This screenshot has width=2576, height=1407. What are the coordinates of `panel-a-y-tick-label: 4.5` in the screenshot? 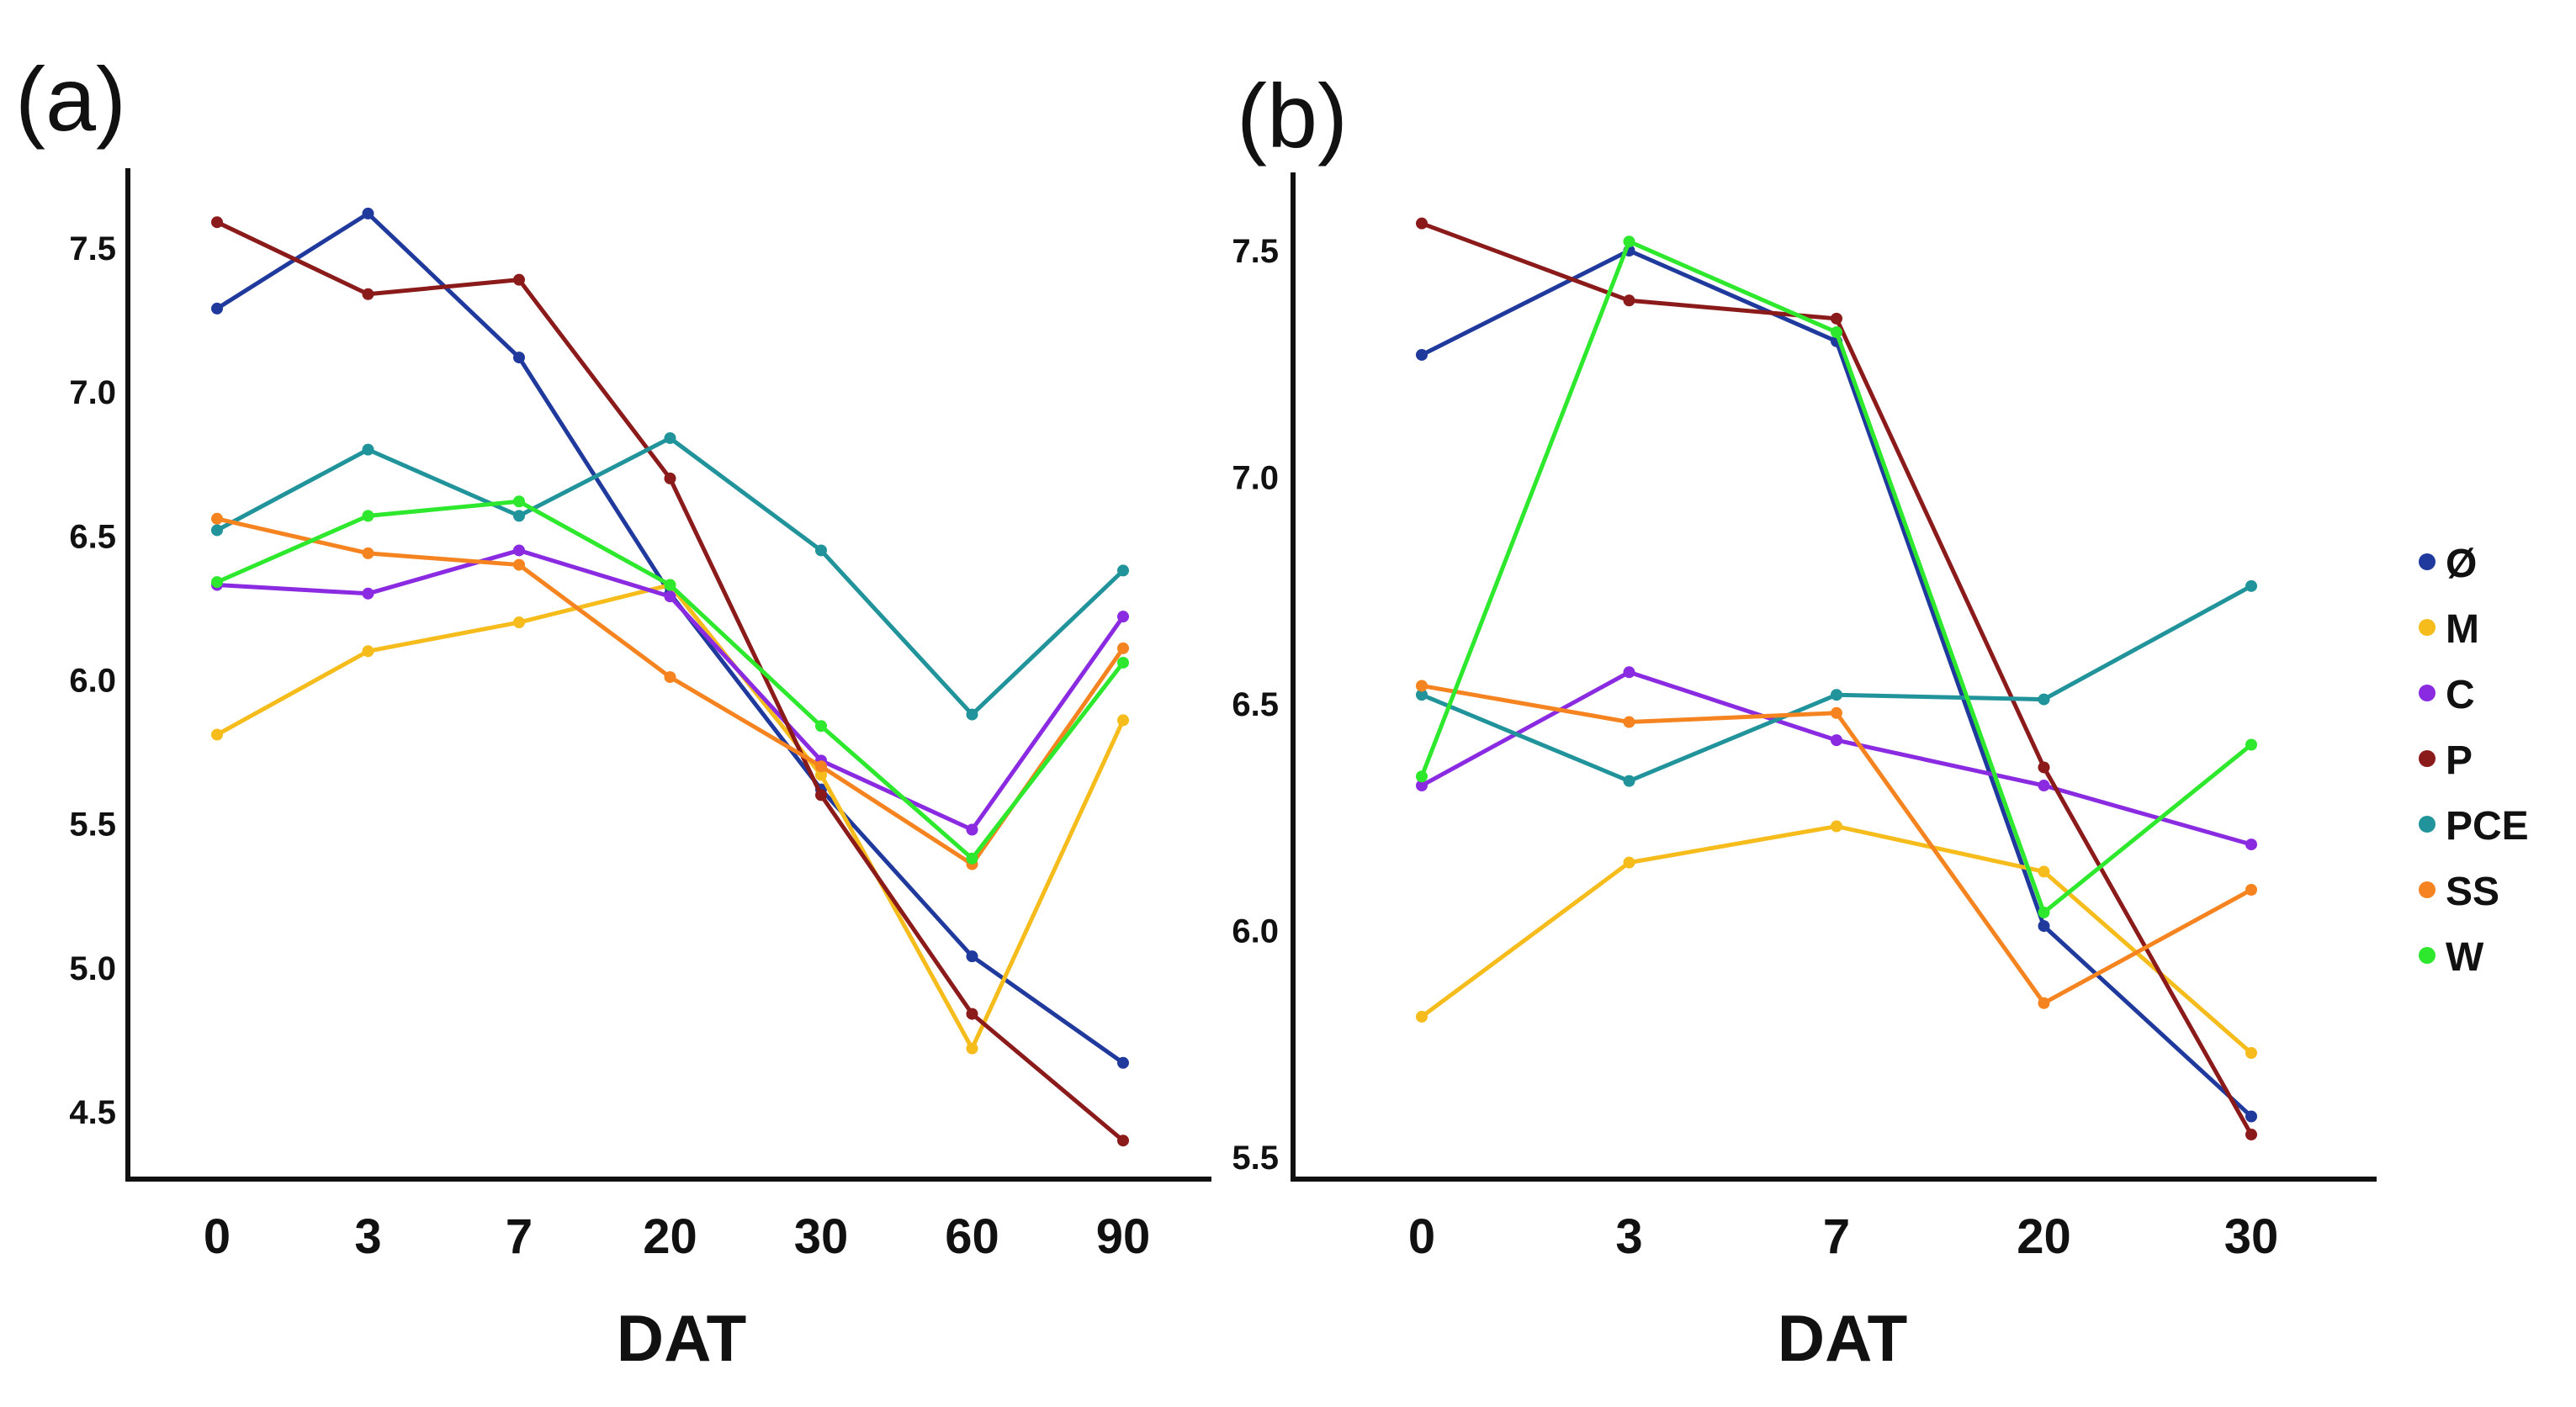 It's located at (92, 1113).